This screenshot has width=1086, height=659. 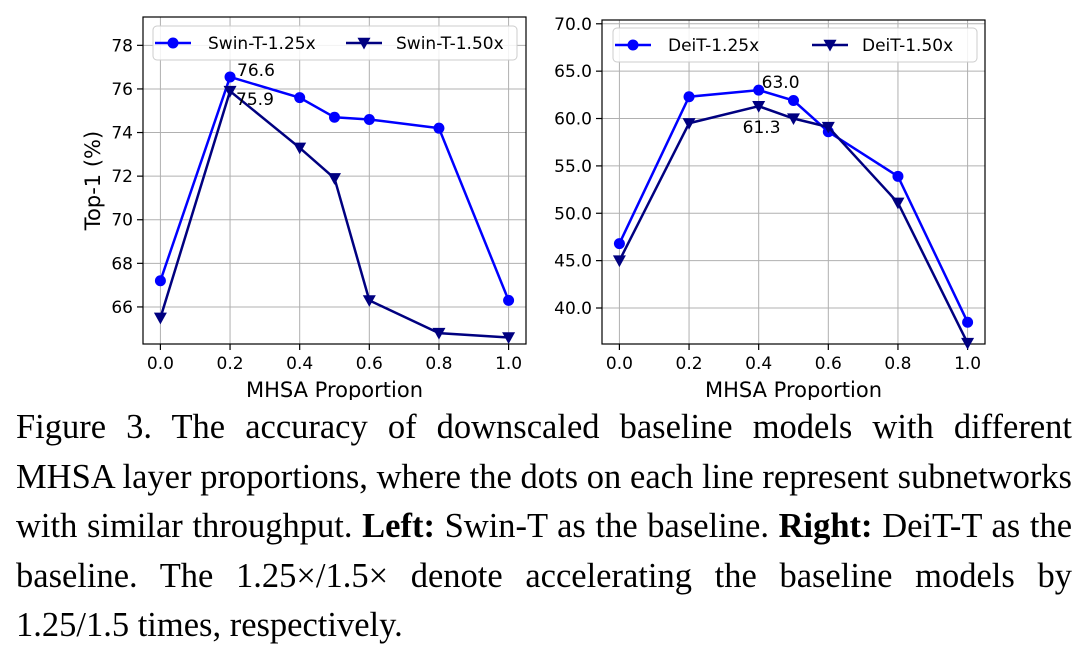 I want to click on right-data-label-1: 63.0, so click(x=781, y=83).